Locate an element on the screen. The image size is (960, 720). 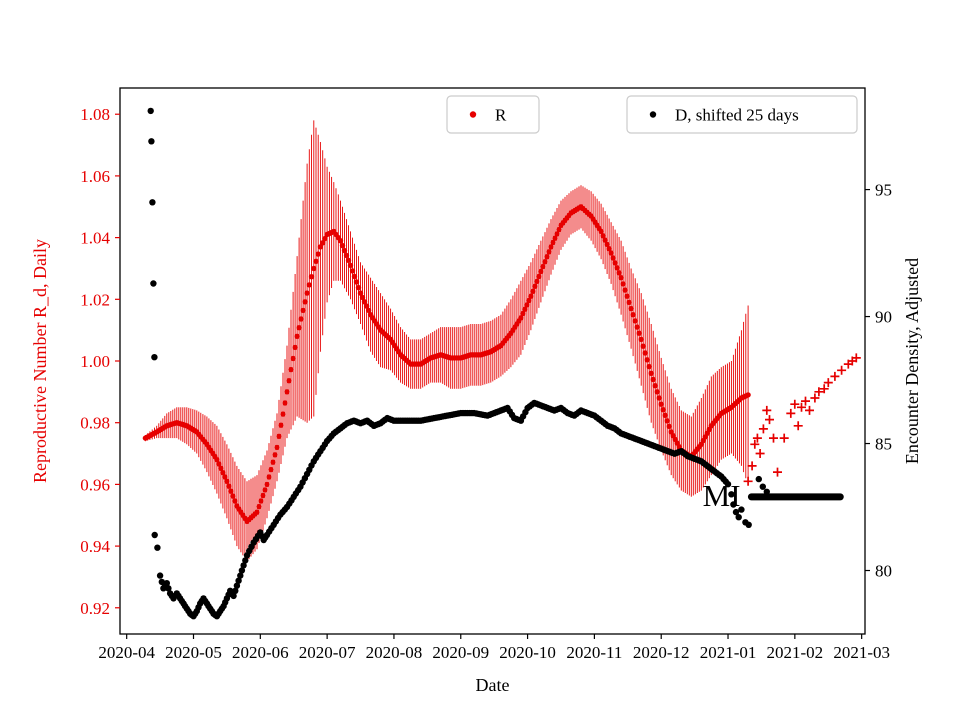
x-tick-label: 2020-07 is located at coordinates (327, 652).